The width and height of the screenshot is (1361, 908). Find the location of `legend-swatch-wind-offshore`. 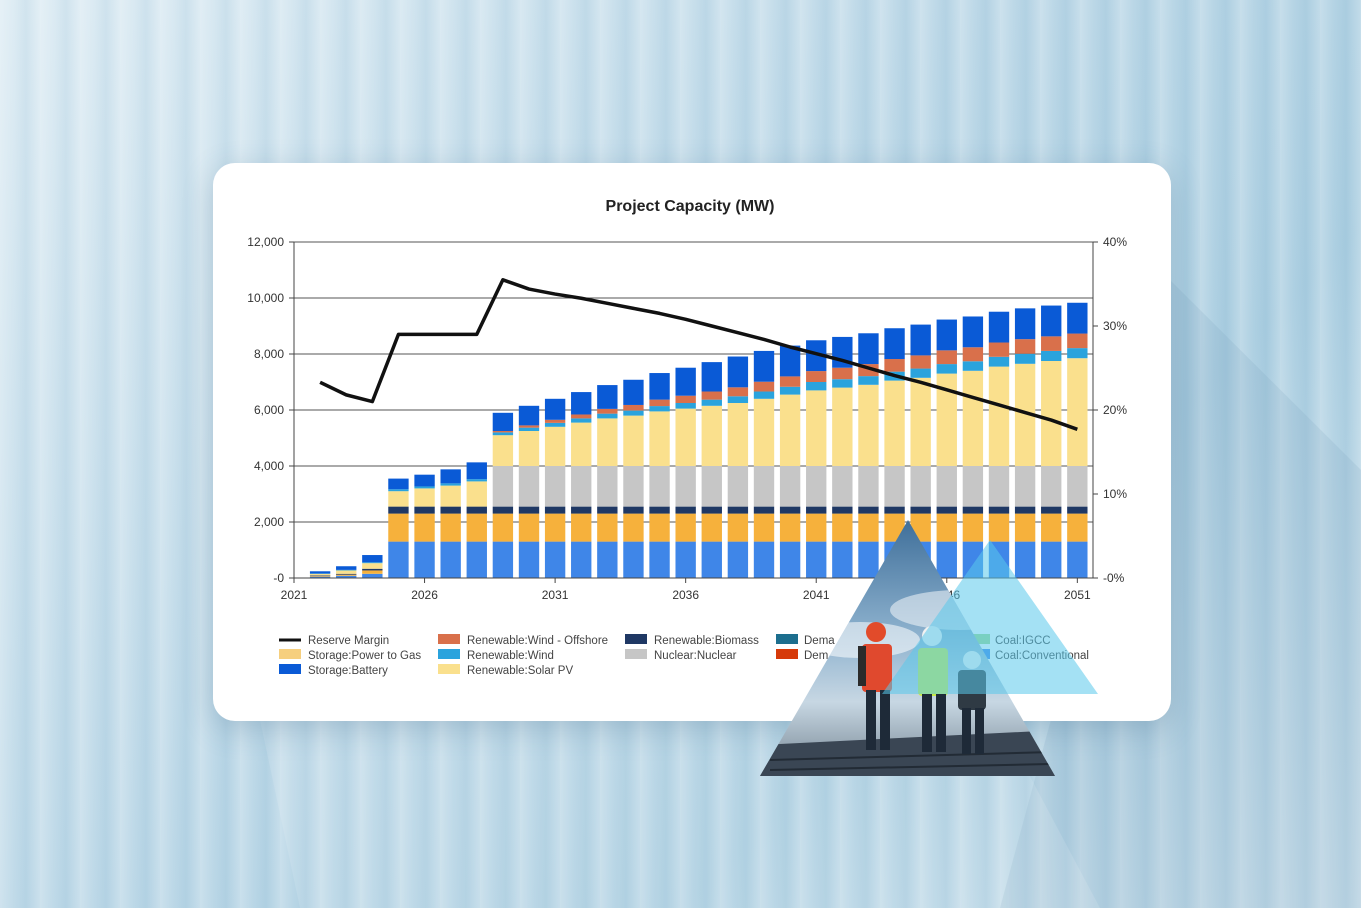

legend-swatch-wind-offshore is located at coordinates (449, 639).